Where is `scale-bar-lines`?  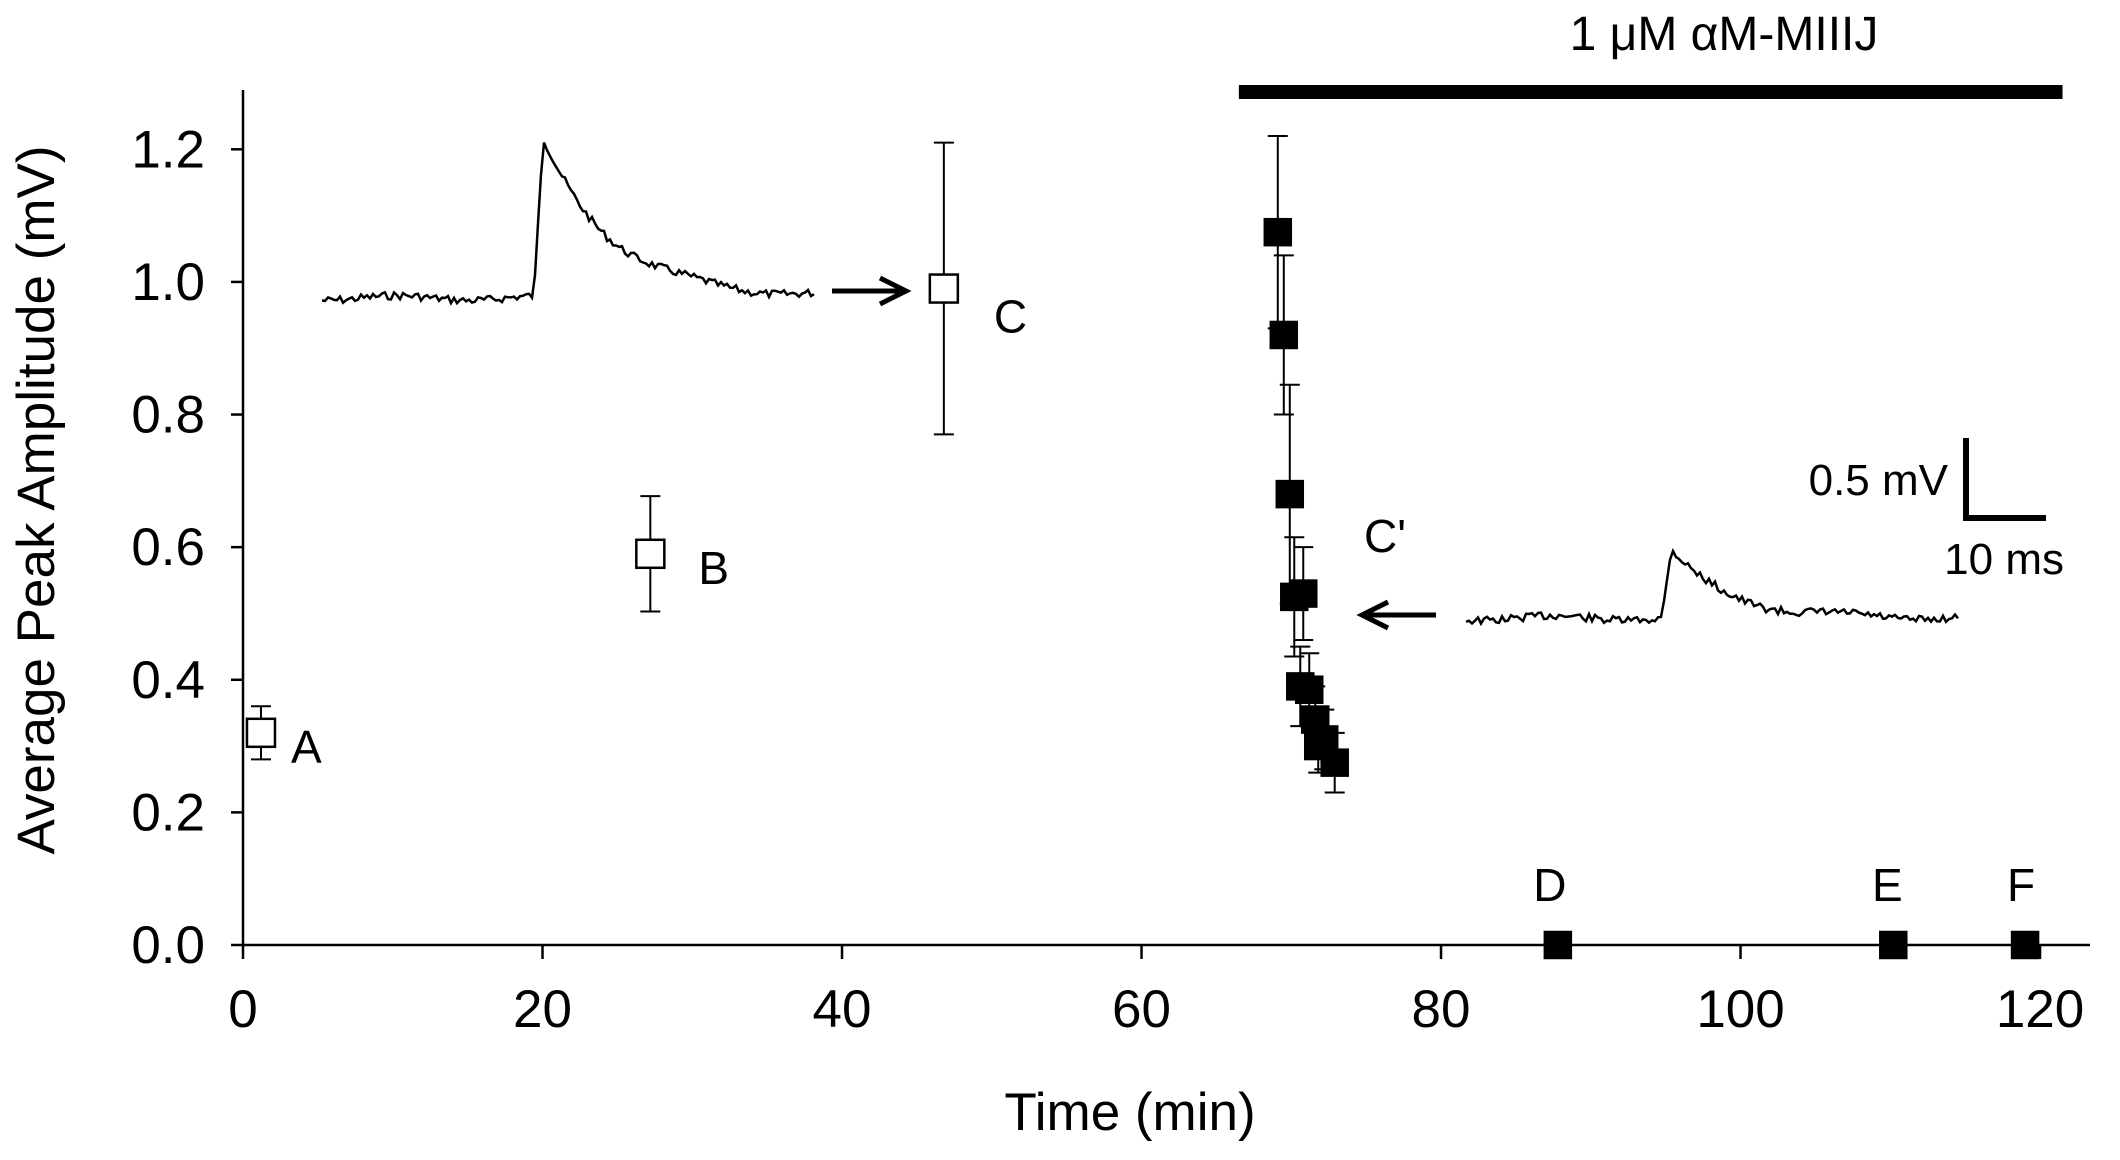
scale-bar-lines is located at coordinates (2004, 479).